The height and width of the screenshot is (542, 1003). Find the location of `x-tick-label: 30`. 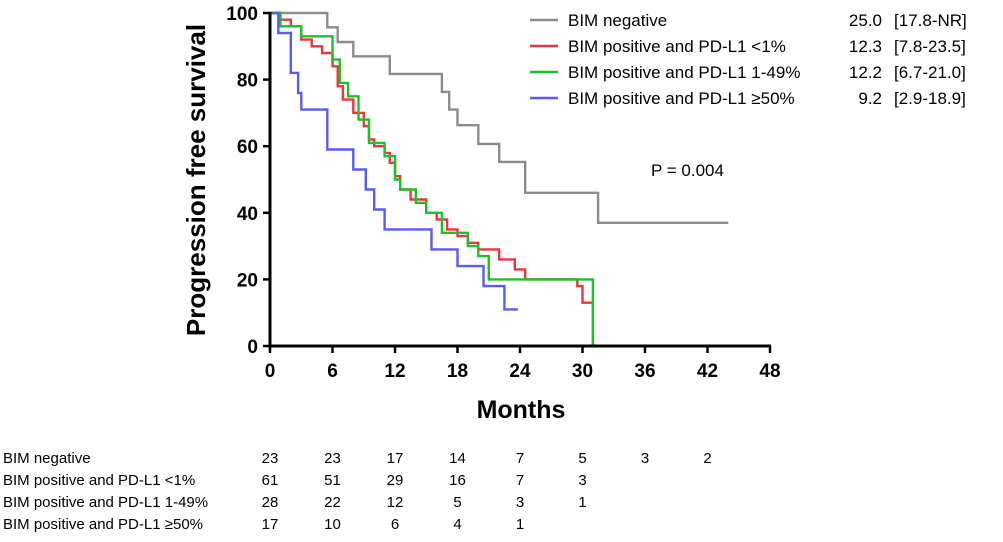

x-tick-label: 30 is located at coordinates (582, 371).